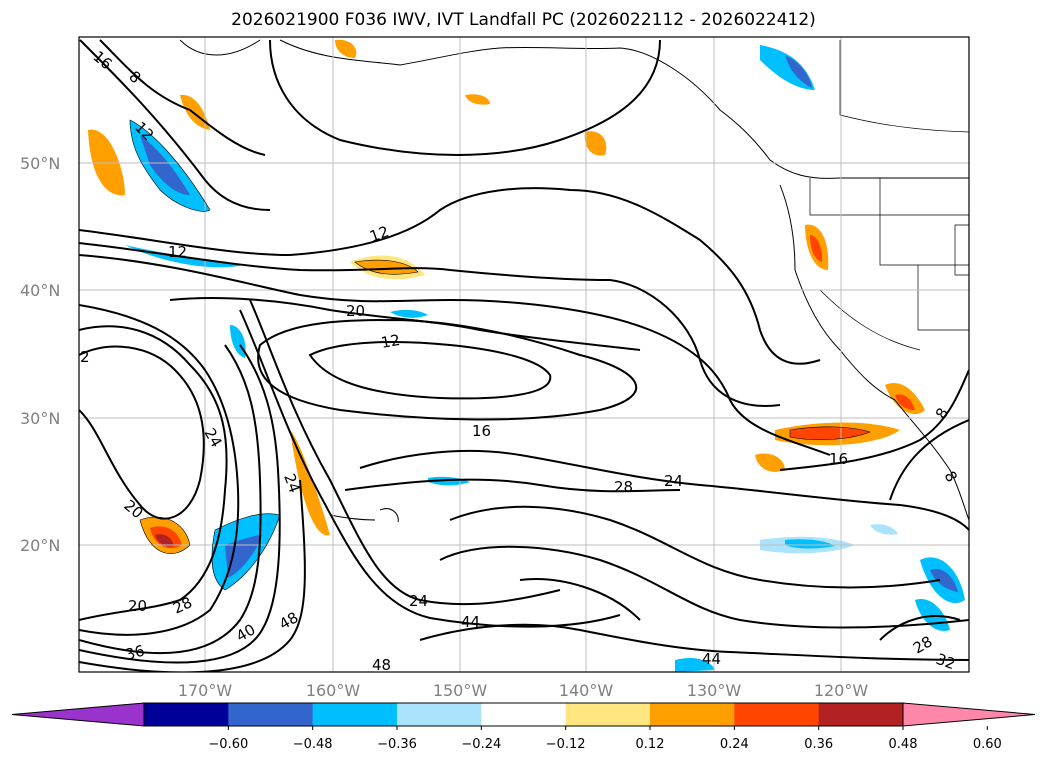 This screenshot has height=765, width=1047. What do you see at coordinates (313, 744) in the screenshot?
I see `colorbar-tick-label: −0.48` at bounding box center [313, 744].